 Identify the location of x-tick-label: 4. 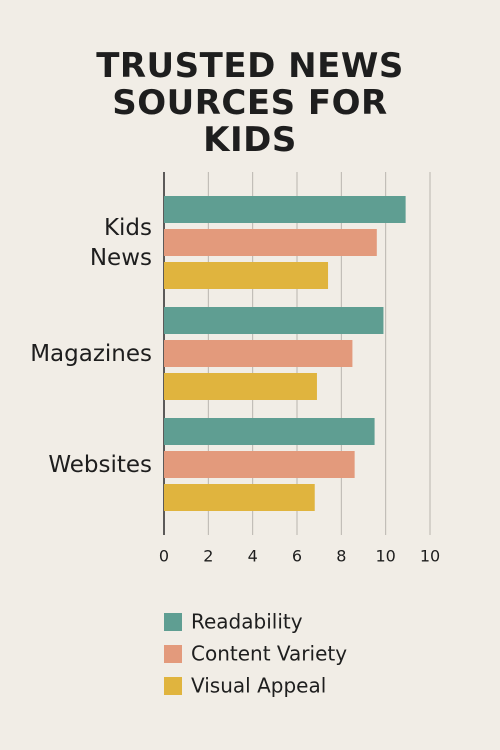
(253, 556).